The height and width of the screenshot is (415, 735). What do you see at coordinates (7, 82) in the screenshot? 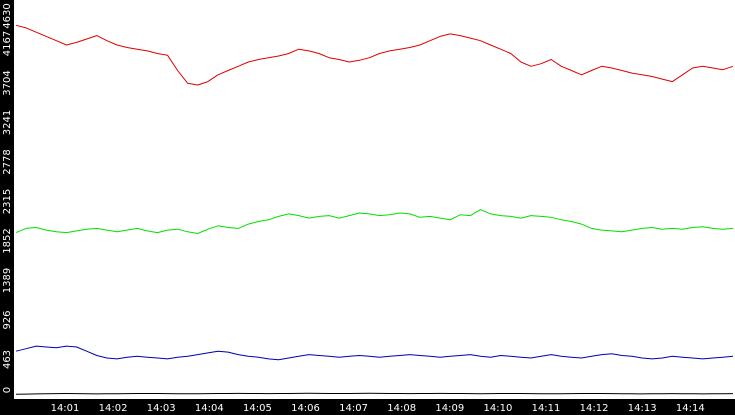
I see `y-tick-label: 3704` at bounding box center [7, 82].